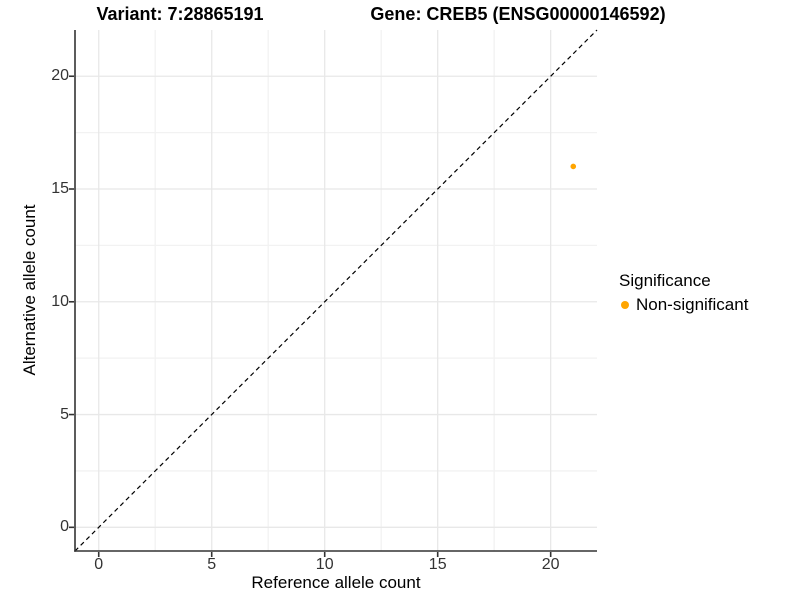 The image size is (800, 600). I want to click on data-point, so click(573, 166).